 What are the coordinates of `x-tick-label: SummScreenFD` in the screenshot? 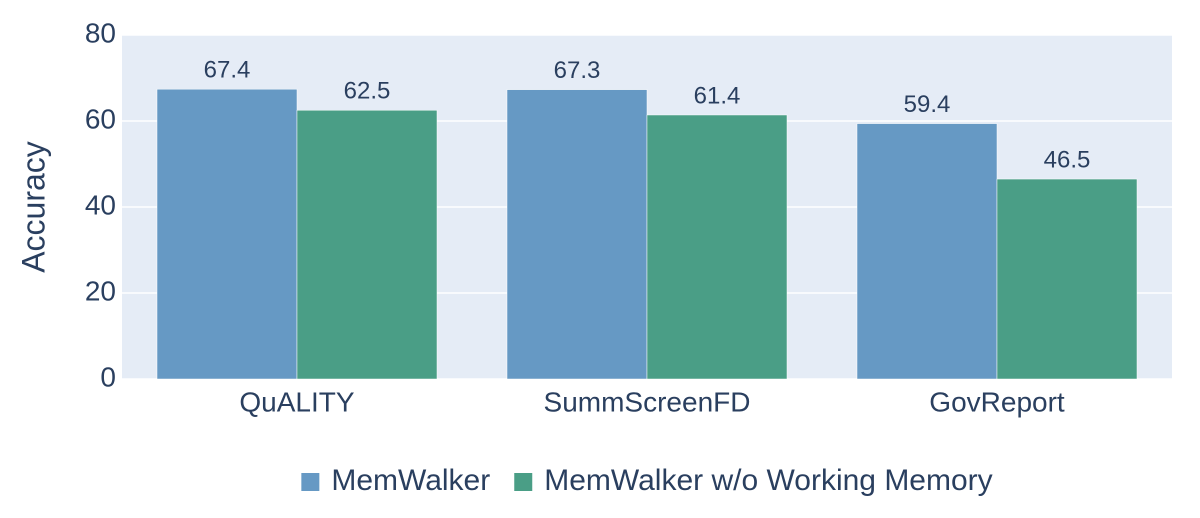 It's located at (647, 401).